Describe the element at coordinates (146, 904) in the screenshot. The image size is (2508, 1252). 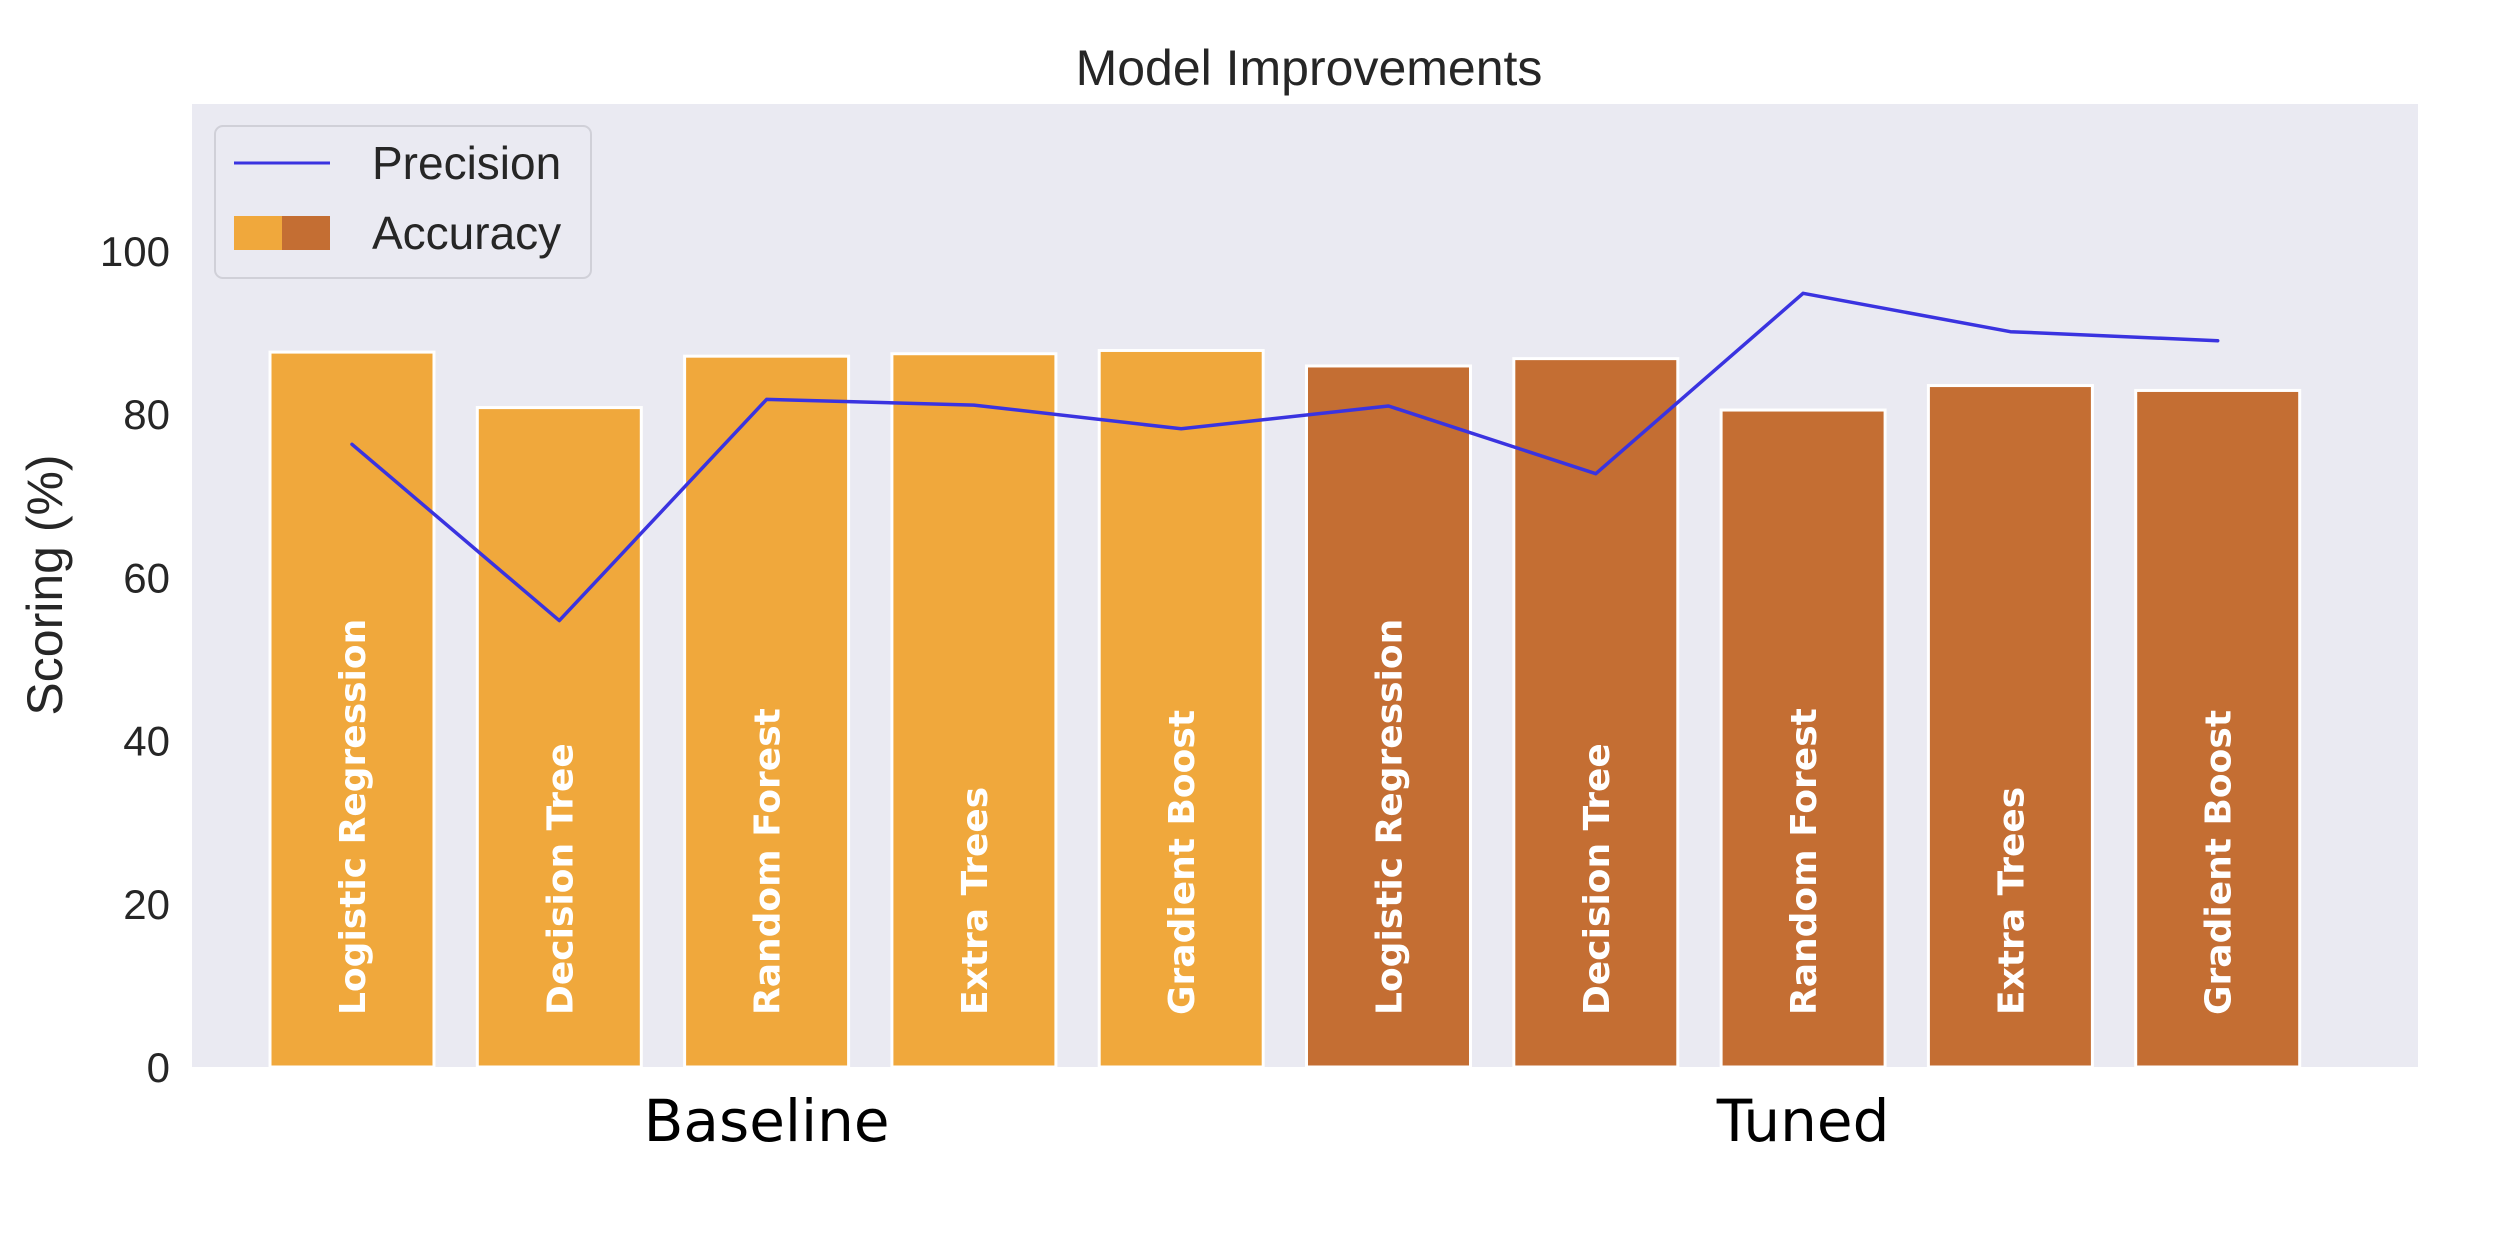
I see `y-tick-label: 20` at that location.